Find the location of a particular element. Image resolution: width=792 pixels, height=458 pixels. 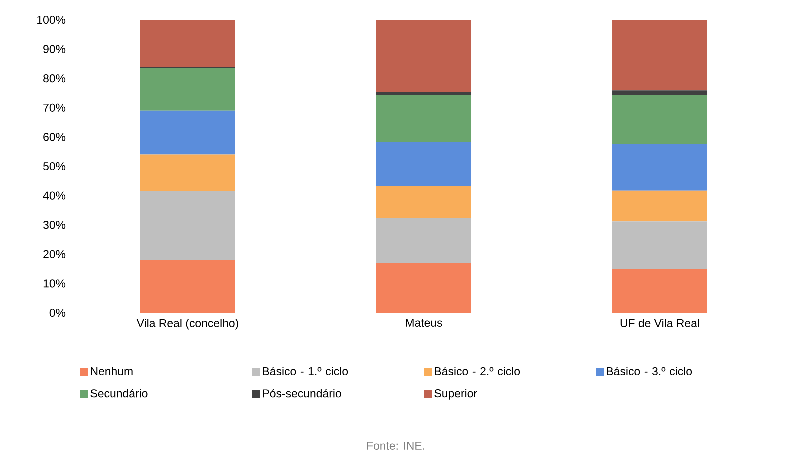

legend-label: Nenhum is located at coordinates (112, 371).